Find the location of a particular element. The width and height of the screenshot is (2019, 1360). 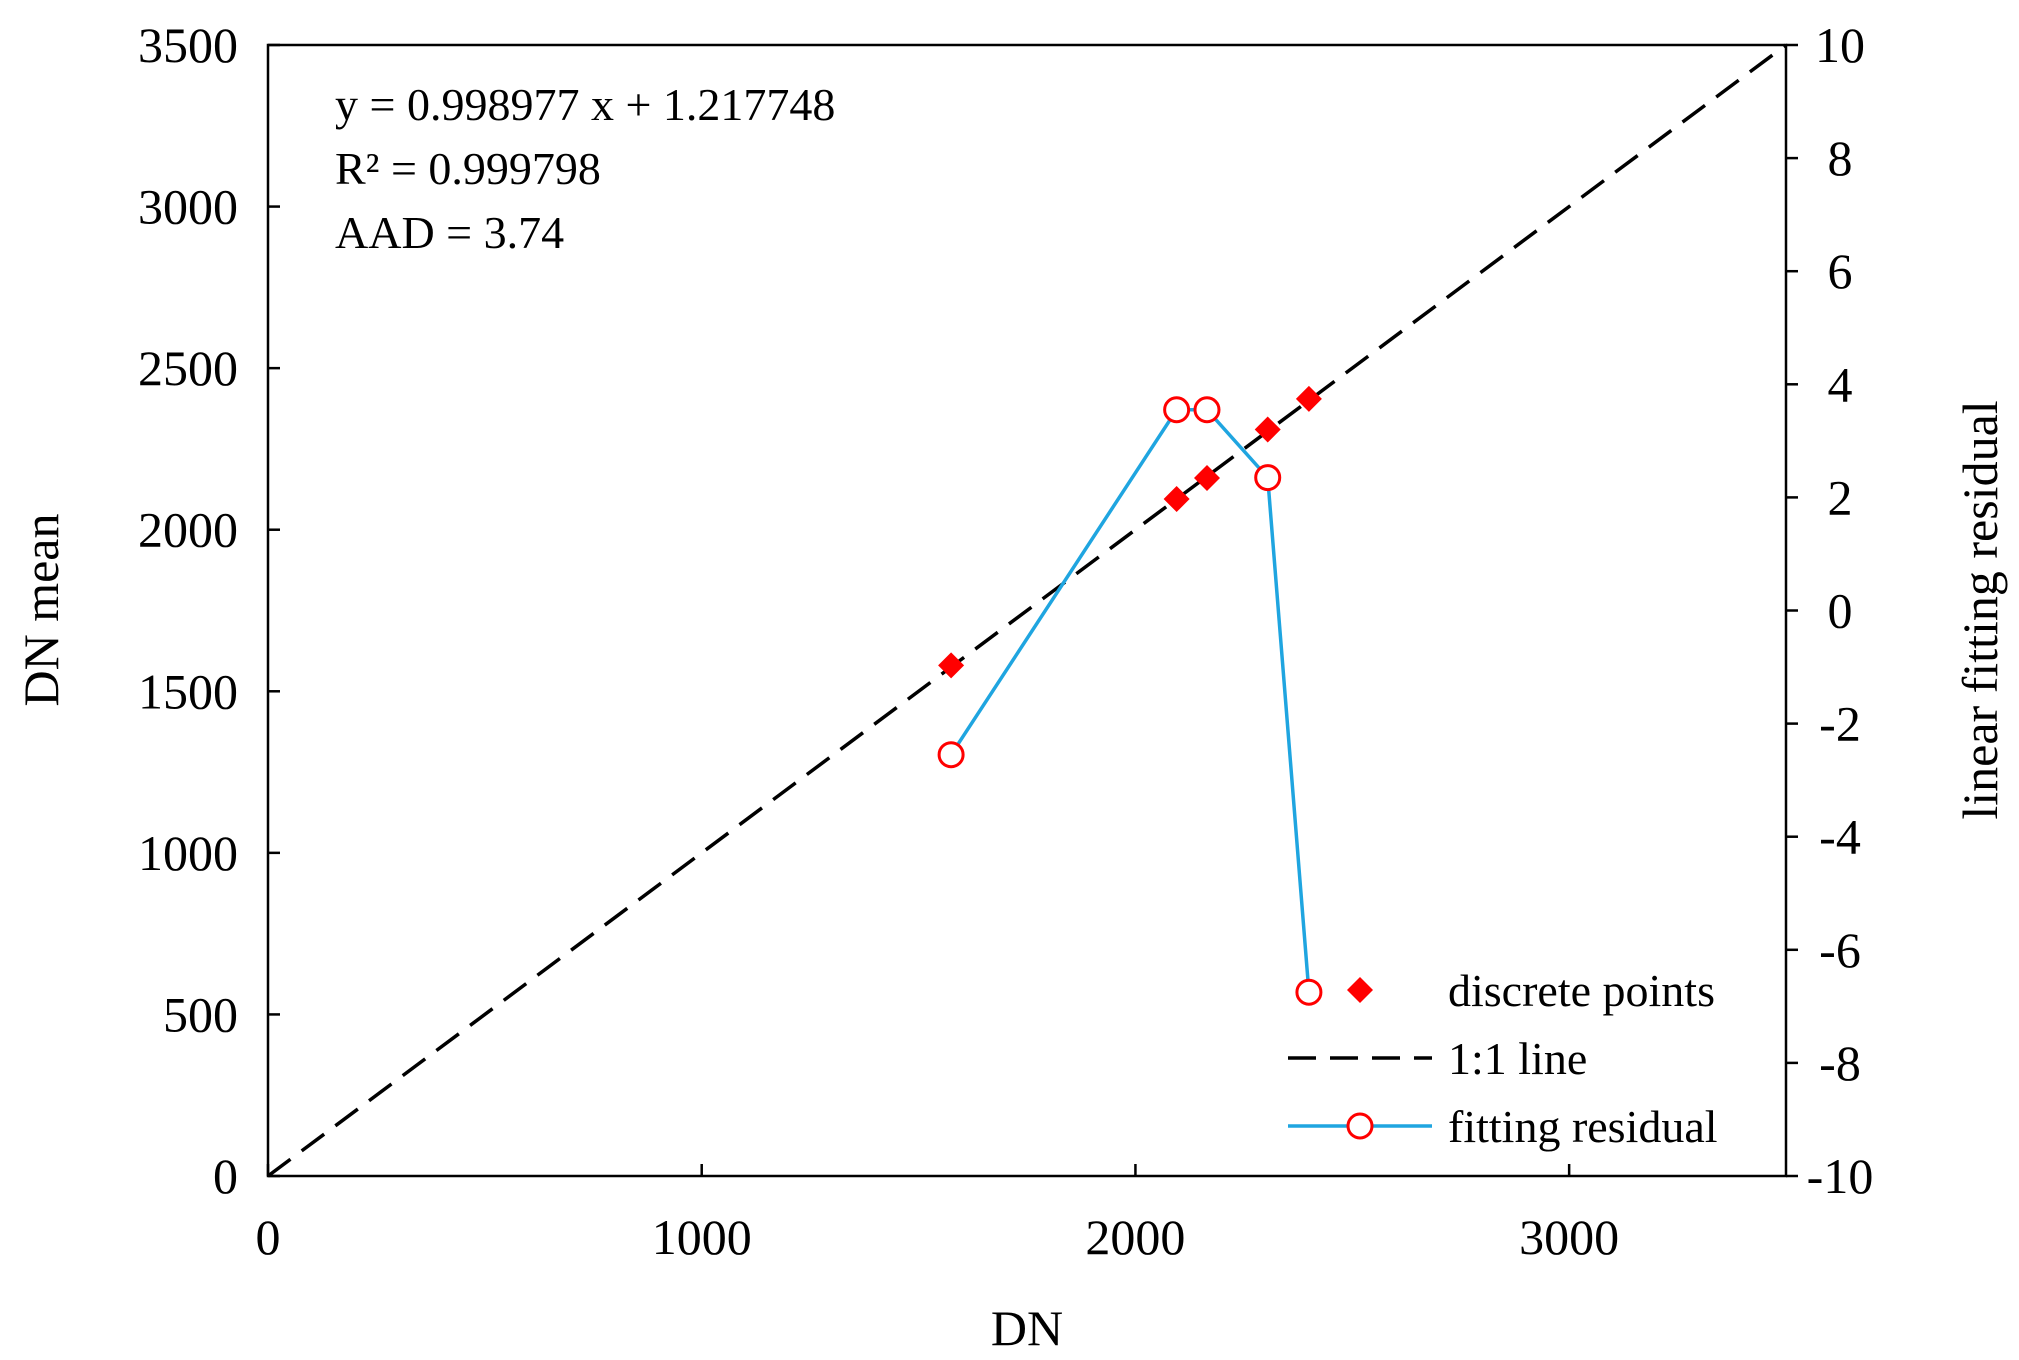

y2-tick-label: -10 is located at coordinates (1840, 1176).